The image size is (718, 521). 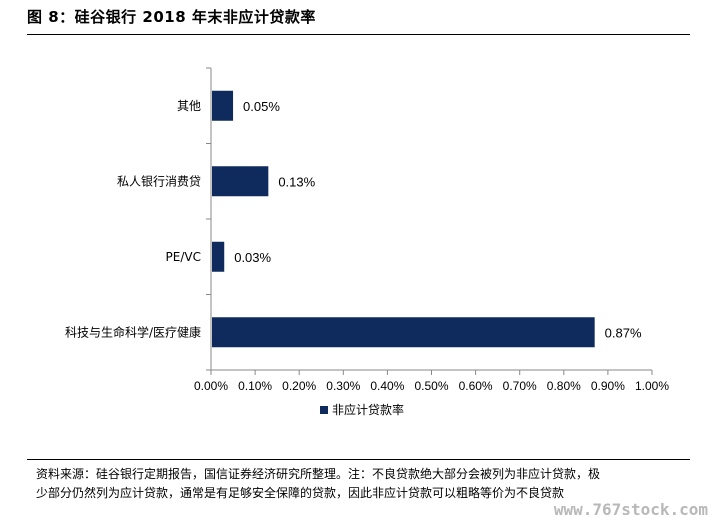 What do you see at coordinates (343, 386) in the screenshot?
I see `x-tick-label: 0.30%` at bounding box center [343, 386].